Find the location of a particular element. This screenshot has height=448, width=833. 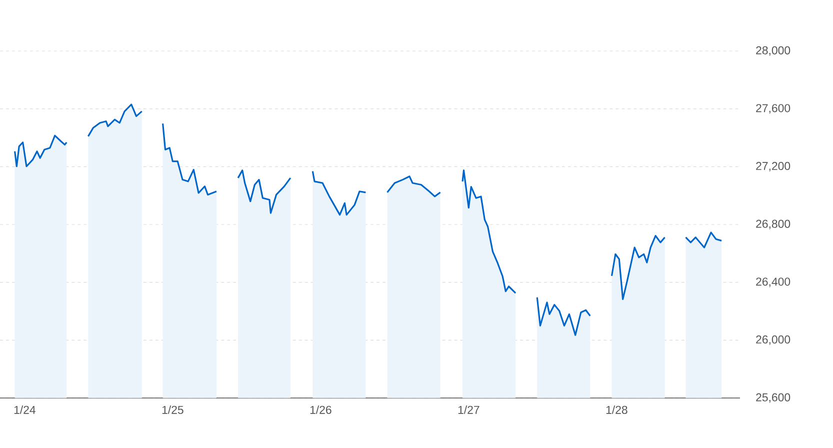

x-tick-label: 1/24 is located at coordinates (25, 410).